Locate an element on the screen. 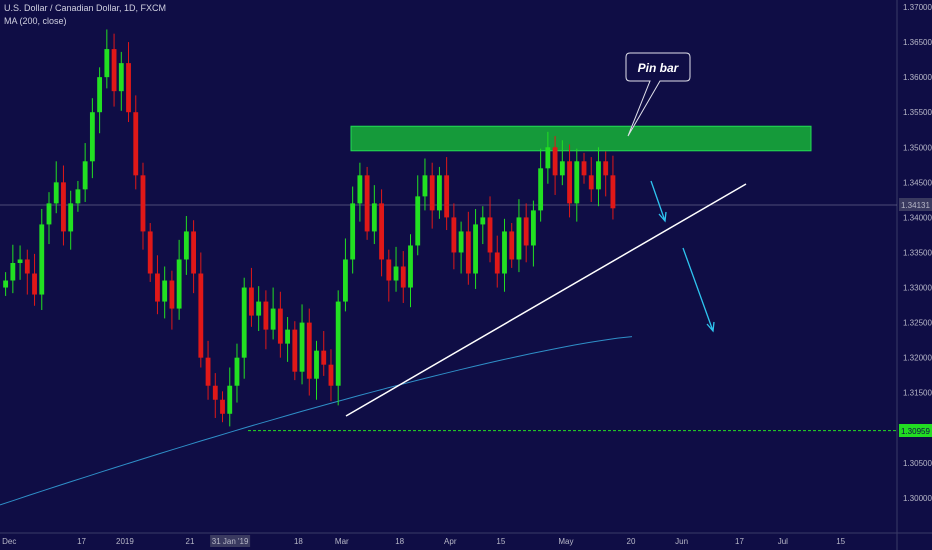 This screenshot has width=932, height=550. pin-bar-callout: Pin bar is located at coordinates (658, 94).